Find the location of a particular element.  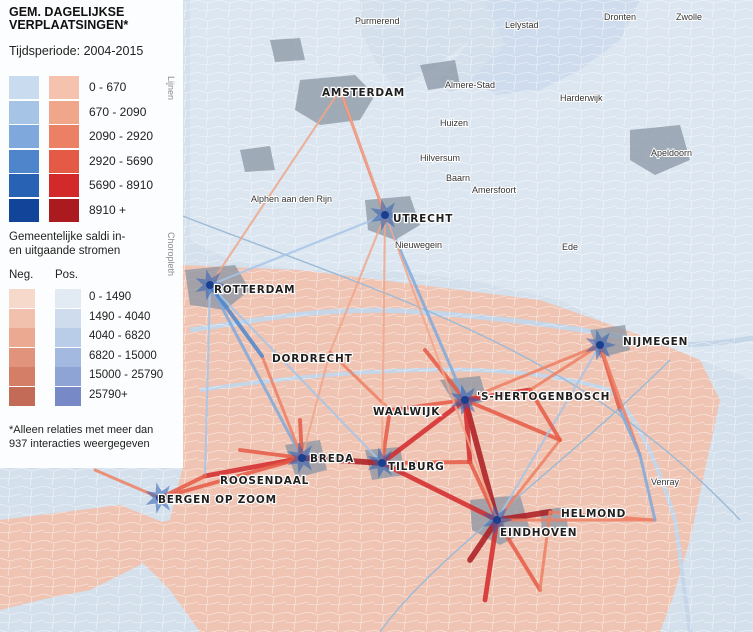

town-label: Harderwijk is located at coordinates (581, 98).